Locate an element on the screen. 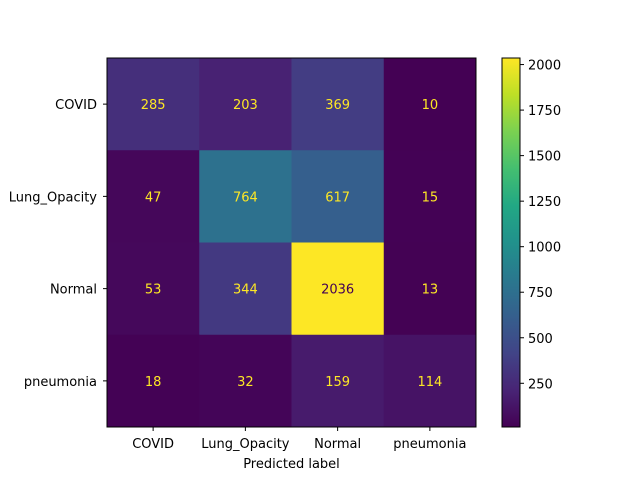 The width and height of the screenshot is (640, 480). cell-value-label: 53 is located at coordinates (153, 290).